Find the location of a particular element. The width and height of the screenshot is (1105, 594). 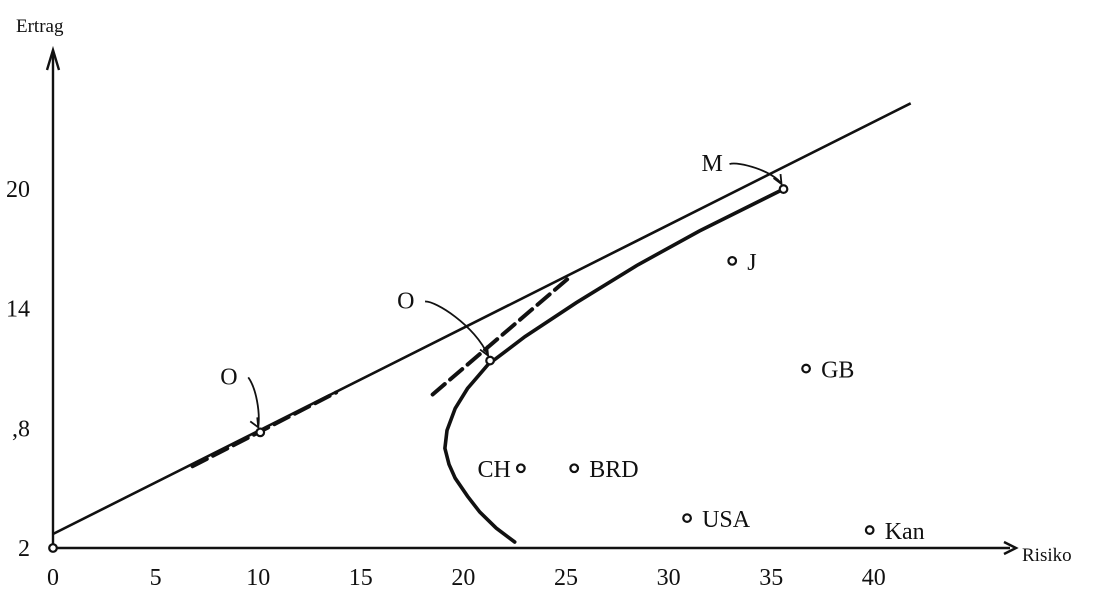

x-axis-title: Risiko is located at coordinates (1047, 555).